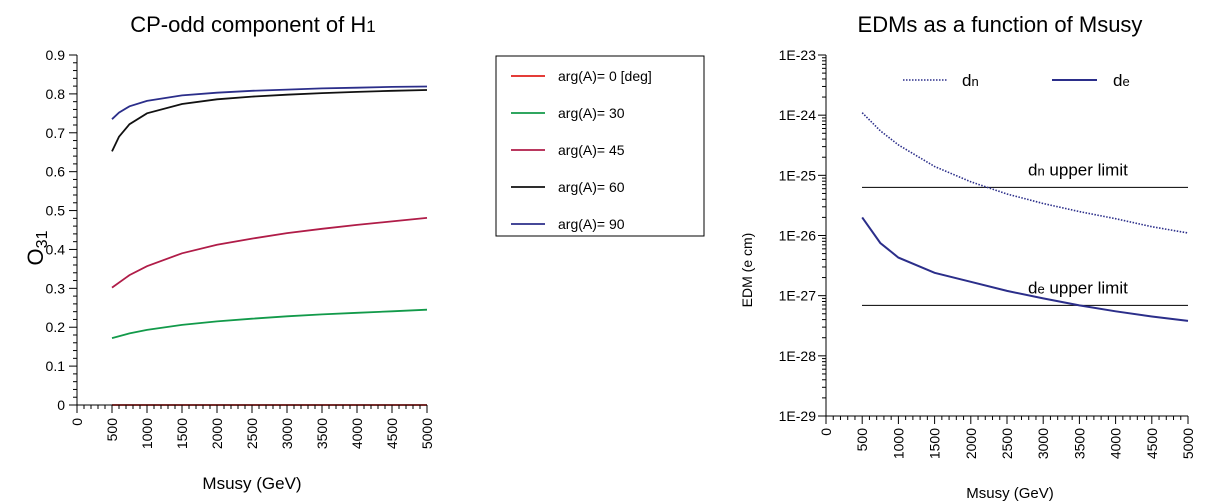 The width and height of the screenshot is (1206, 502). What do you see at coordinates (56, 211) in the screenshot?
I see `left-y-tick-label: 0.5` at bounding box center [56, 211].